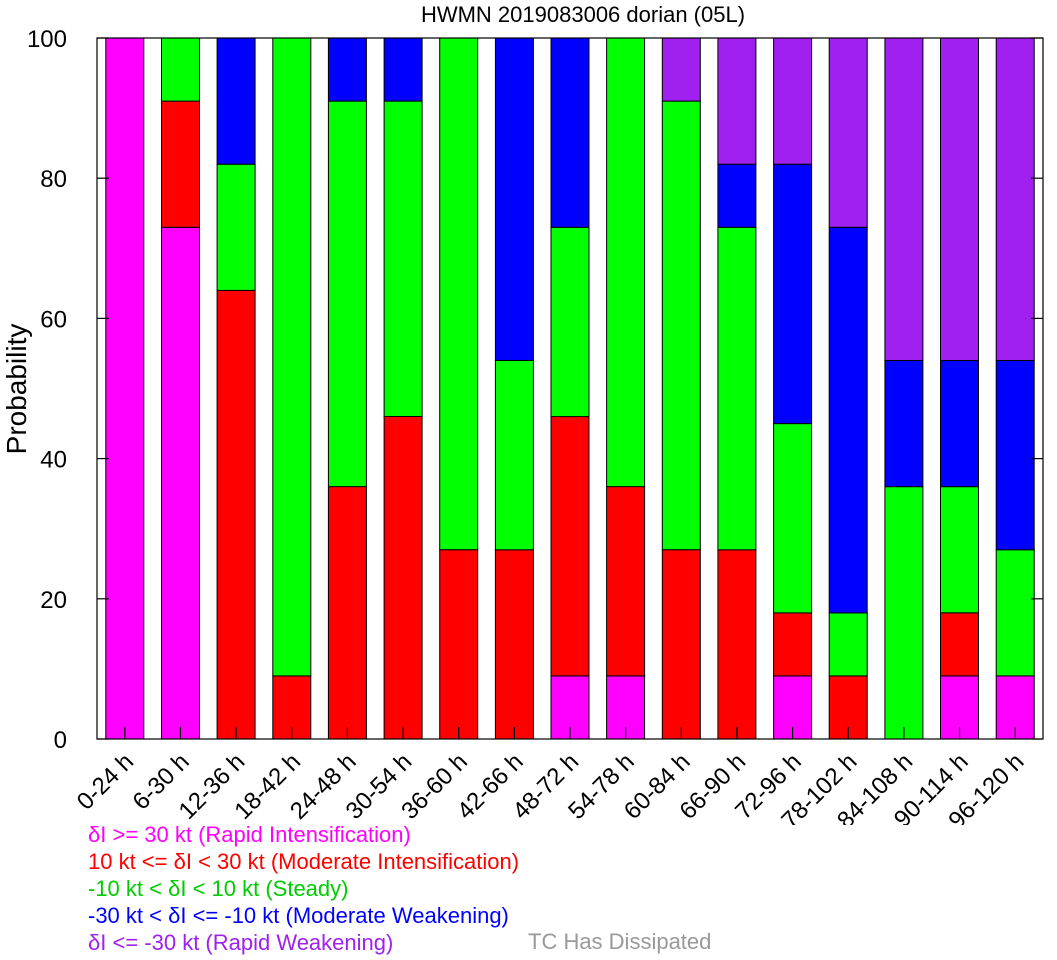 This screenshot has width=1057, height=960. I want to click on legend-steady: -10 kt < δI < 10 kt (Steady), so click(218, 888).